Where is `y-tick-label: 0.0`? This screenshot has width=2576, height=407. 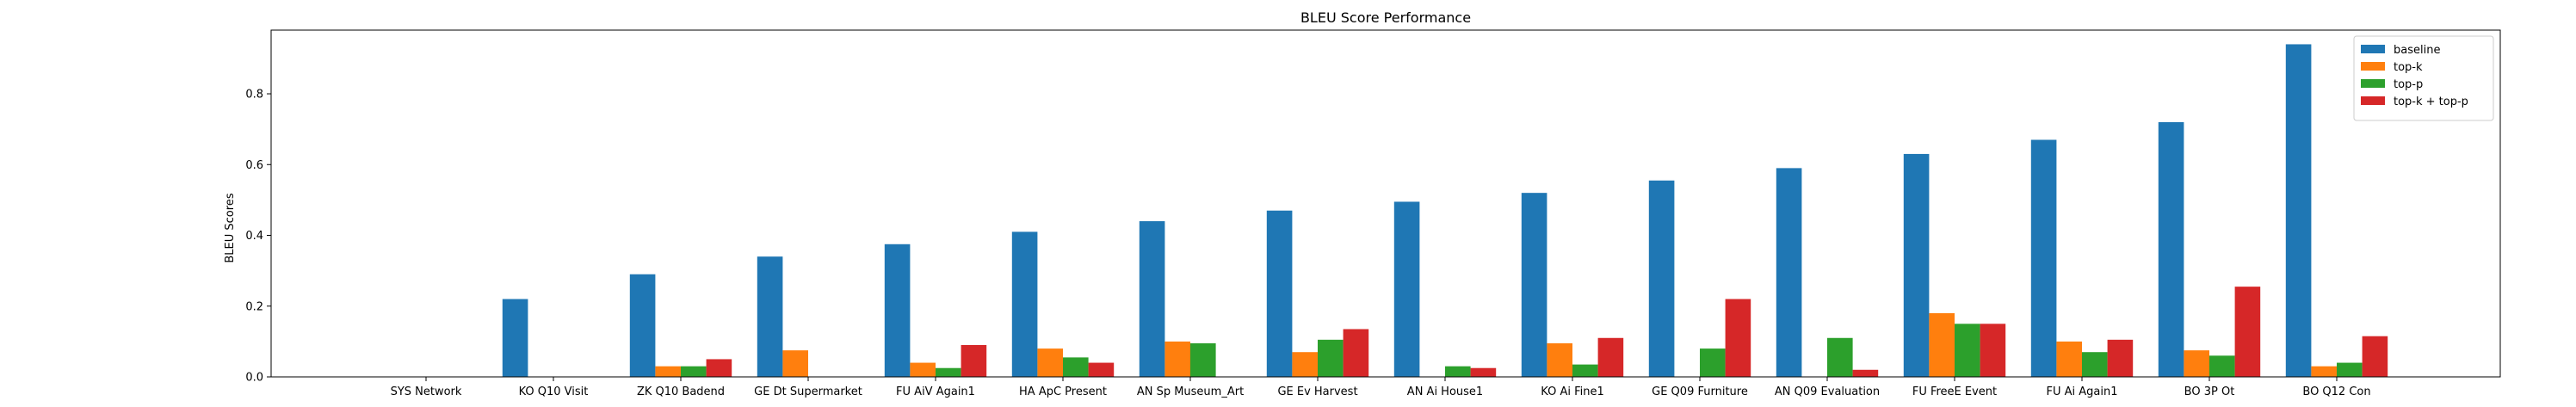 y-tick-label: 0.0 is located at coordinates (254, 378).